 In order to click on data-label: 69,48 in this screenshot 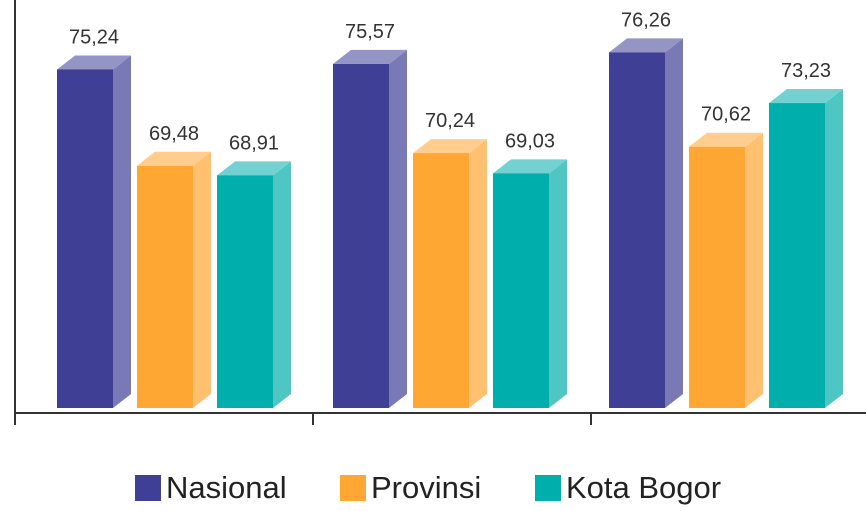, I will do `click(174, 134)`.